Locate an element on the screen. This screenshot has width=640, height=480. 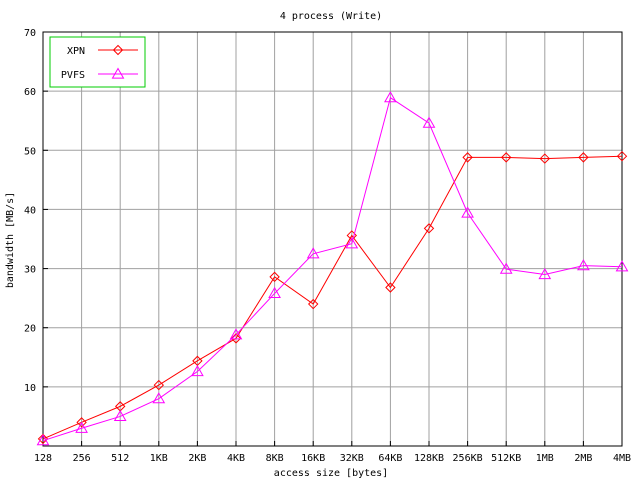
x-tick-label: 2MB is located at coordinates (583, 458).